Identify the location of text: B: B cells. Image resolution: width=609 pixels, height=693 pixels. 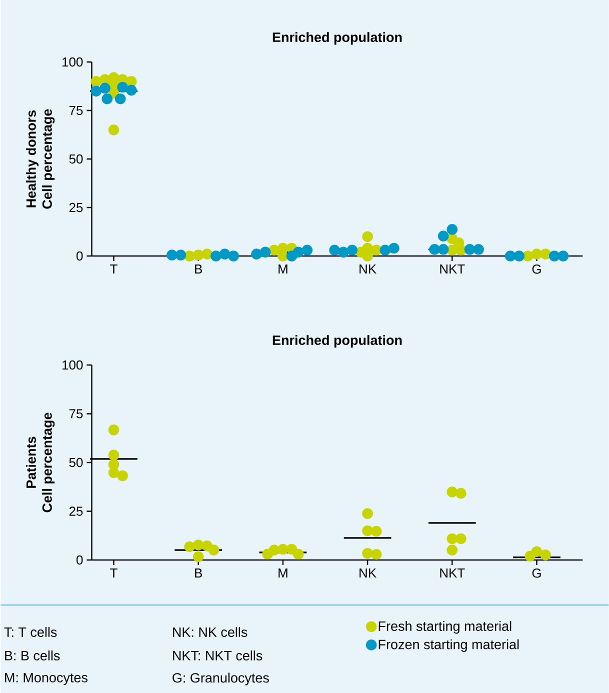
(32, 655).